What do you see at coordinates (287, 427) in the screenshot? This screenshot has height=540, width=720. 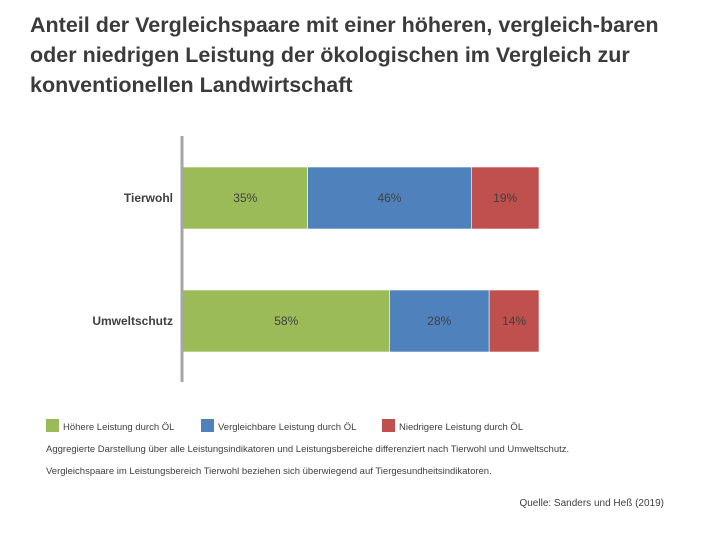 I see `legend-label-2: Vergleichbare Leistung durch ÖL` at bounding box center [287, 427].